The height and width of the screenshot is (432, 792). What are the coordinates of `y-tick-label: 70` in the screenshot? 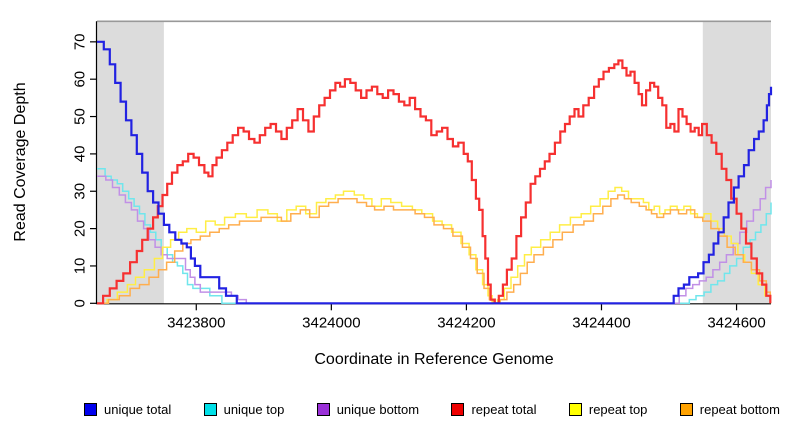 It's located at (80, 41).